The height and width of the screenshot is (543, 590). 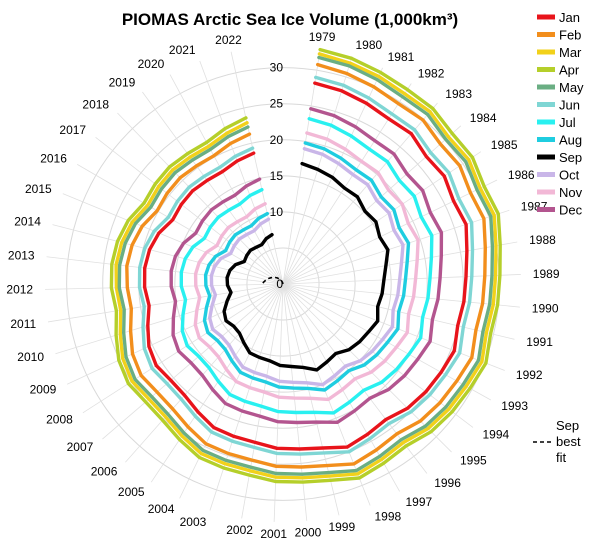 I want to click on radial-tick-label: 25, so click(x=277, y=104).